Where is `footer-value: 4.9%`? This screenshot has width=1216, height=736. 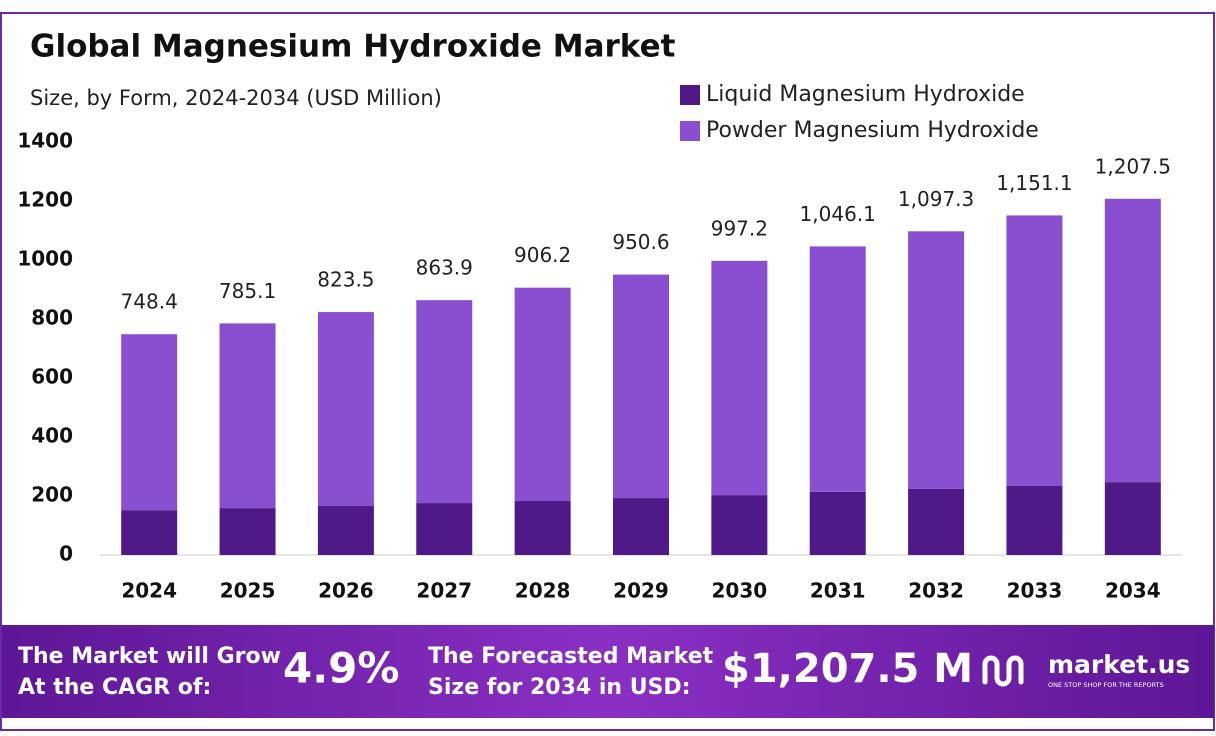 footer-value: 4.9% is located at coordinates (341, 668).